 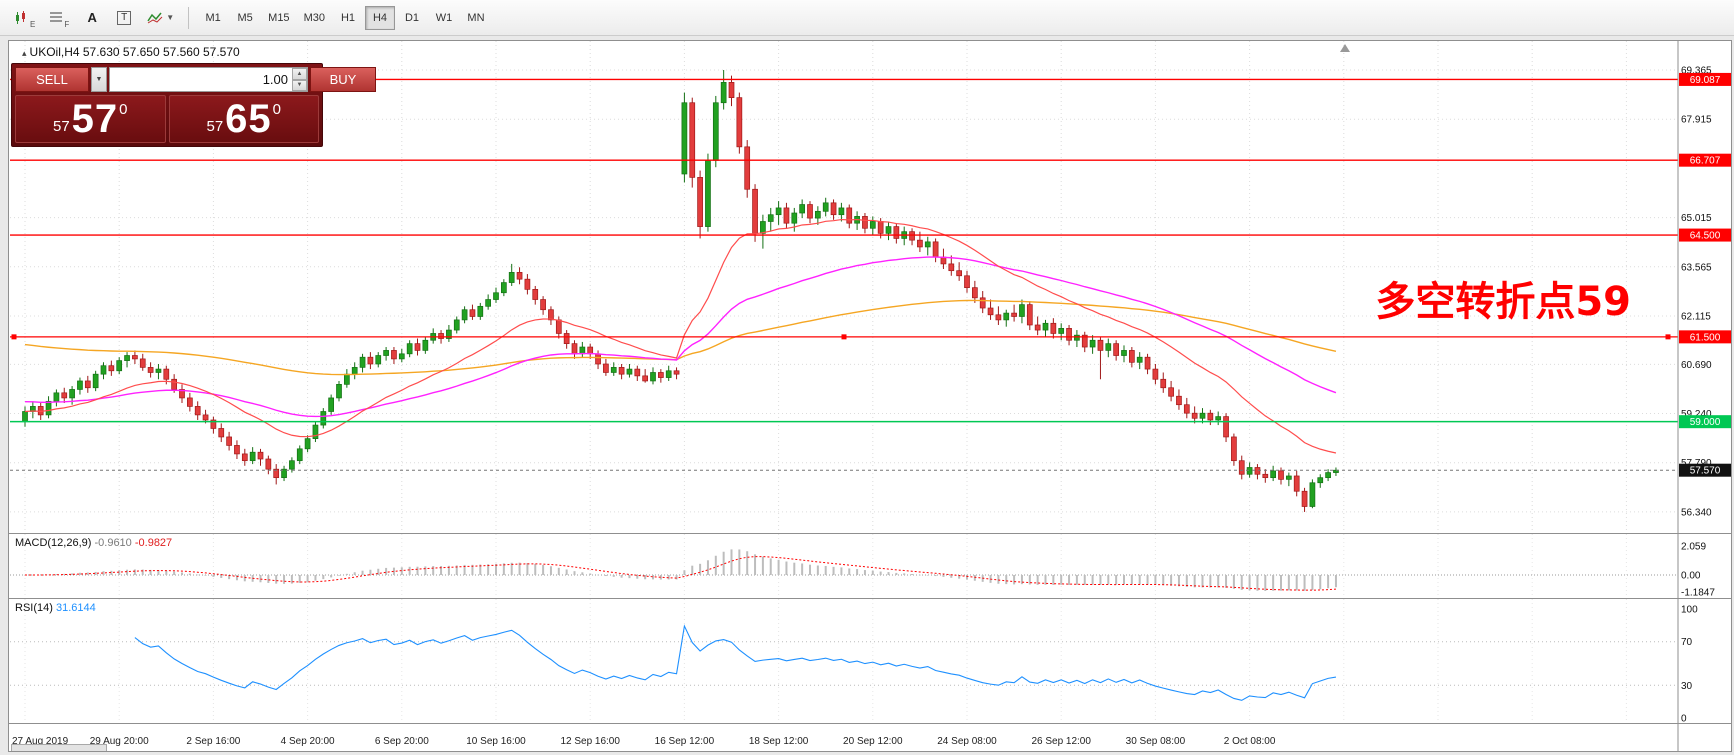 I want to click on svg-text: 4 Sep 20:00, so click(x=308, y=741).